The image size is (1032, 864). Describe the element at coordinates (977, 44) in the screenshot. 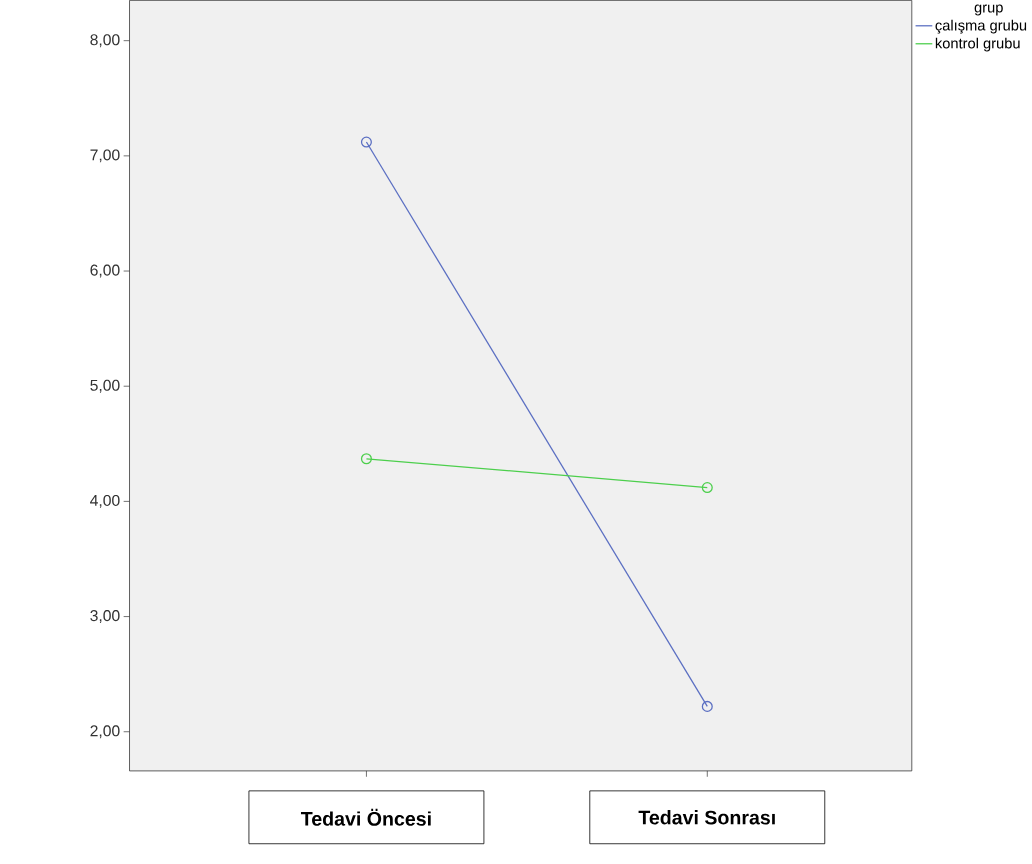

I see `legend-label: kontrol grubu` at that location.